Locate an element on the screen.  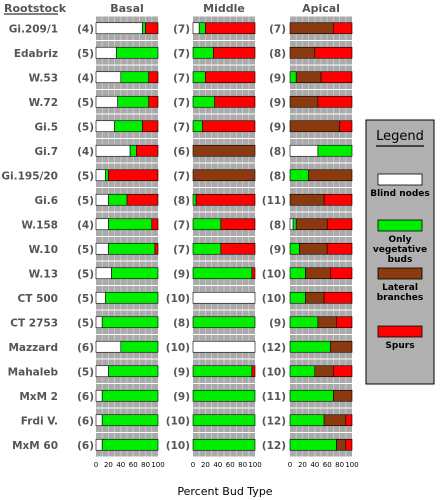
rootstock-label: Gi.6 is located at coordinates (46, 201).